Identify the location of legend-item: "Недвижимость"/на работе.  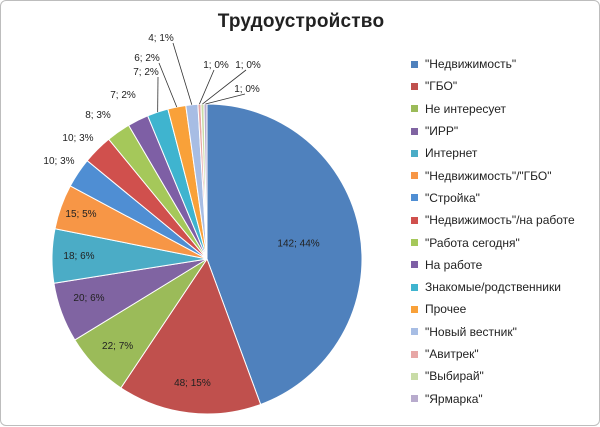
(504, 220).